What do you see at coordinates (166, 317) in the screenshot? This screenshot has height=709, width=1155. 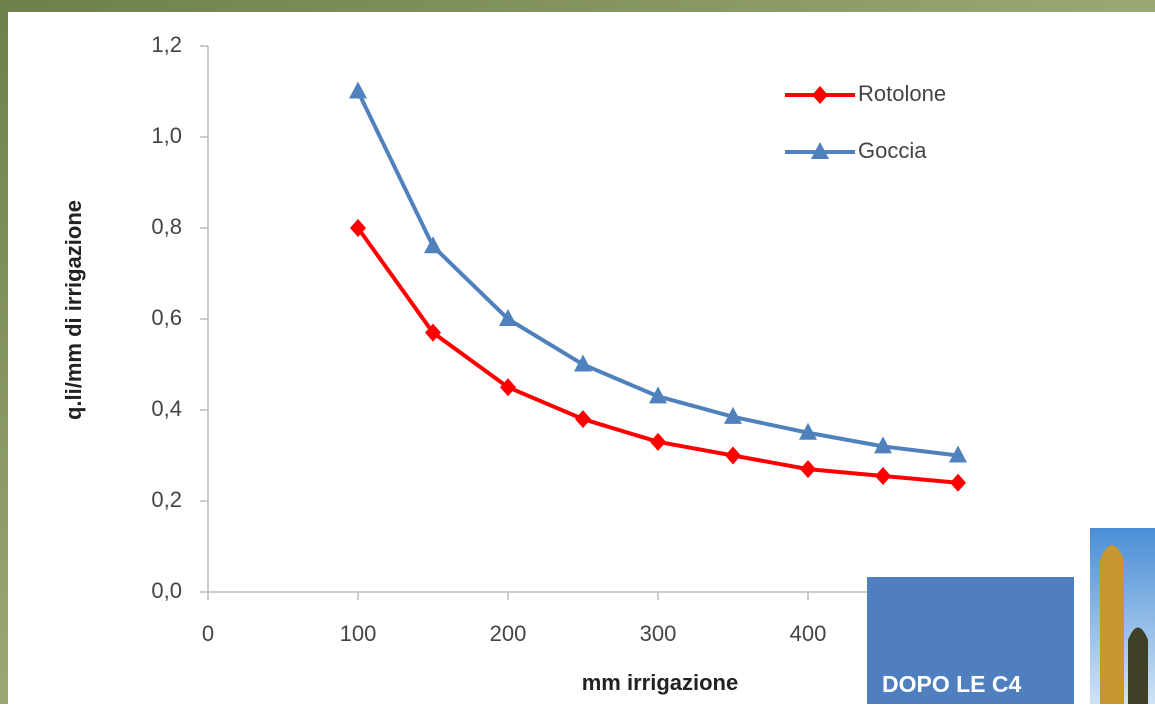 I see `y-tick-label: 0,6` at bounding box center [166, 317].